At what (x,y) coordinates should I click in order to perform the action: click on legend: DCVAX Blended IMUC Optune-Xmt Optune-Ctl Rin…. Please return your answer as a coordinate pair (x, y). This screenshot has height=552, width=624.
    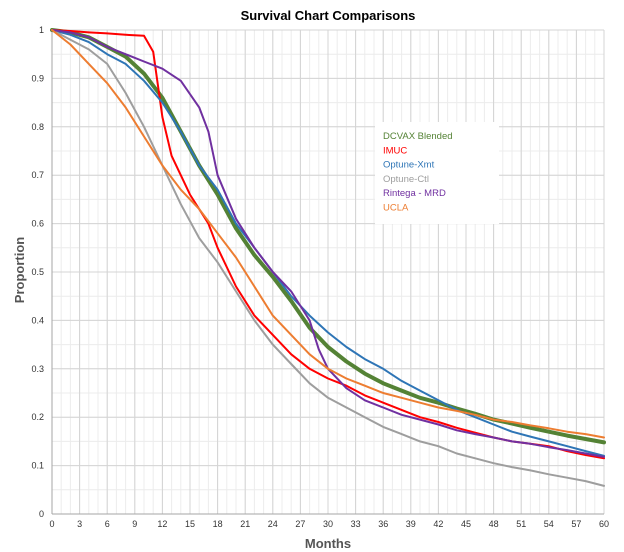
    Looking at the image, I should click on (437, 173).